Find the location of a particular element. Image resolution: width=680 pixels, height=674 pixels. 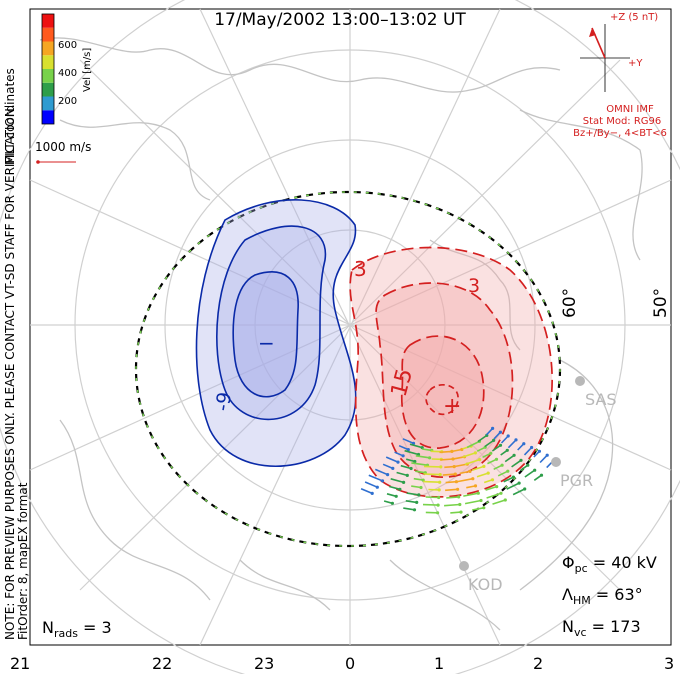

contour-label-pos-outer: 3 is located at coordinates (360, 269).